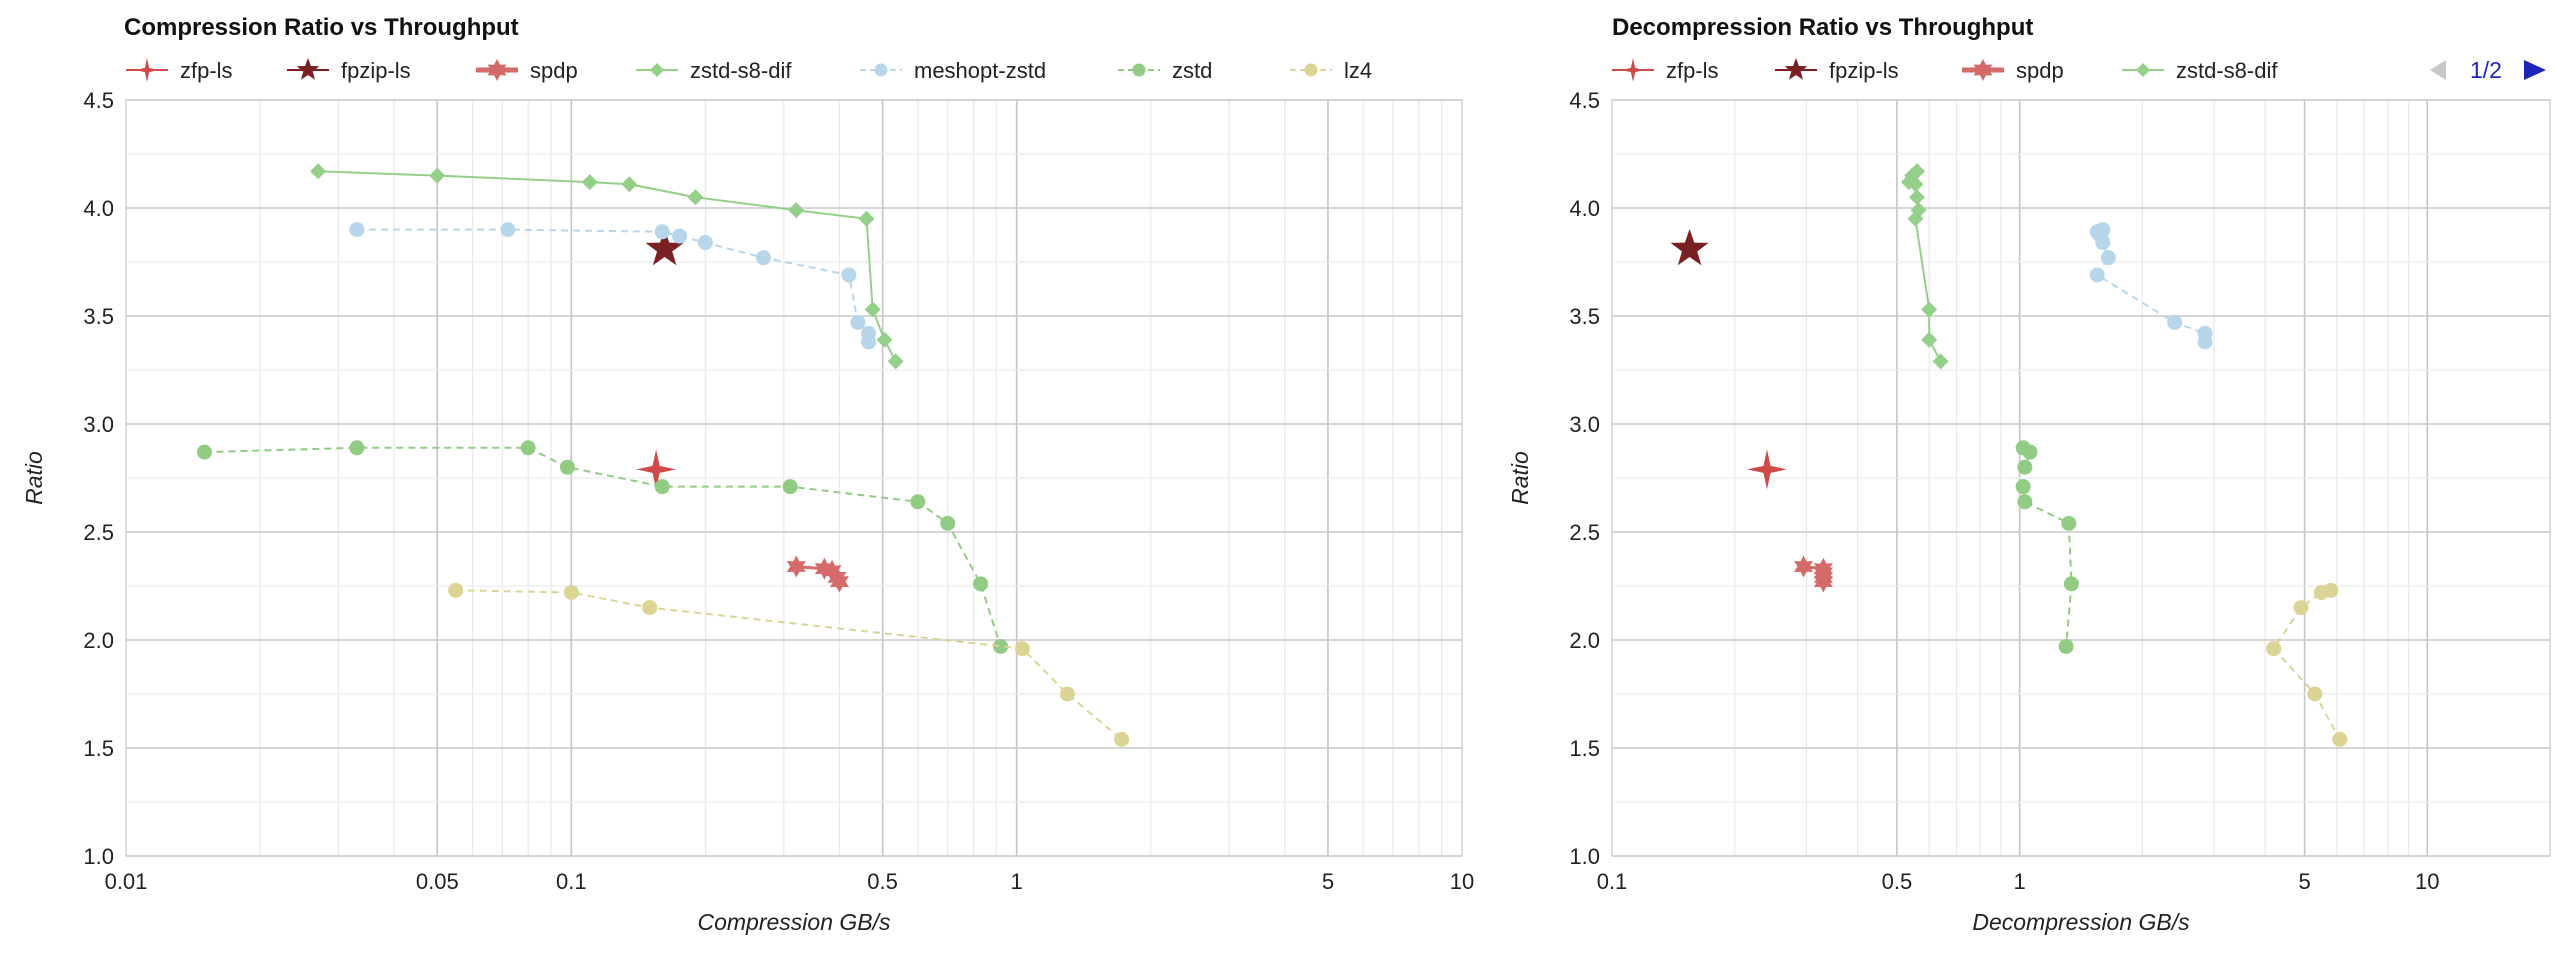 Image resolution: width=2576 pixels, height=966 pixels. I want to click on y-tick-label: 4.0, so click(98, 208).